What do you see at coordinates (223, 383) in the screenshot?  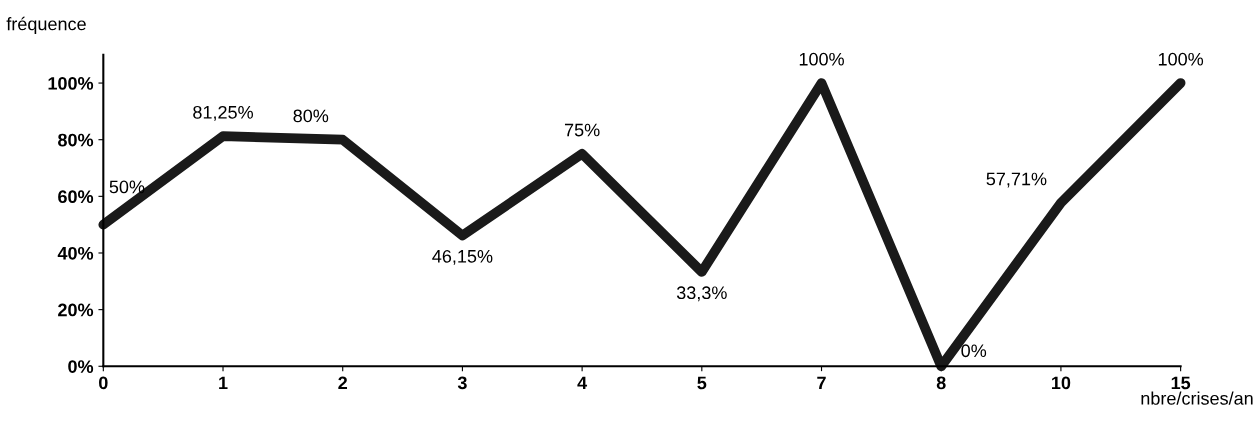 I see `x-tick-label: 1` at bounding box center [223, 383].